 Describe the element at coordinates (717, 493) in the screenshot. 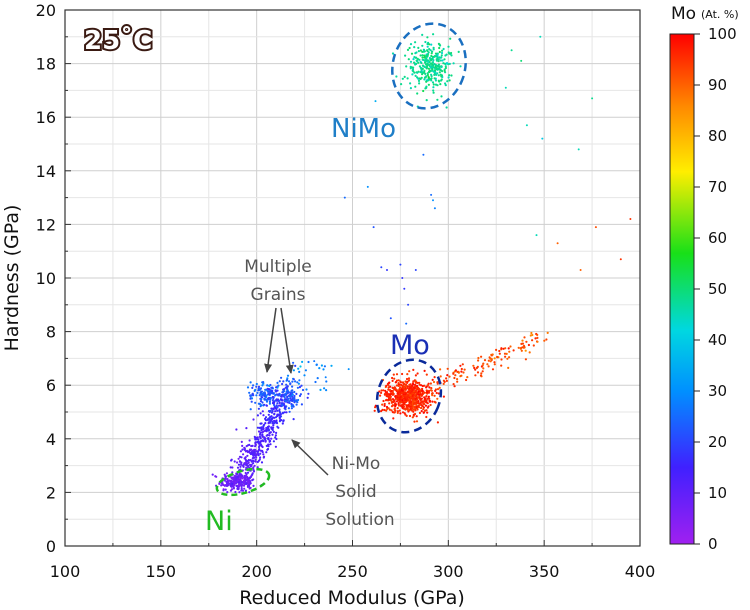

I see `colorbar-tick-label: 10` at that location.